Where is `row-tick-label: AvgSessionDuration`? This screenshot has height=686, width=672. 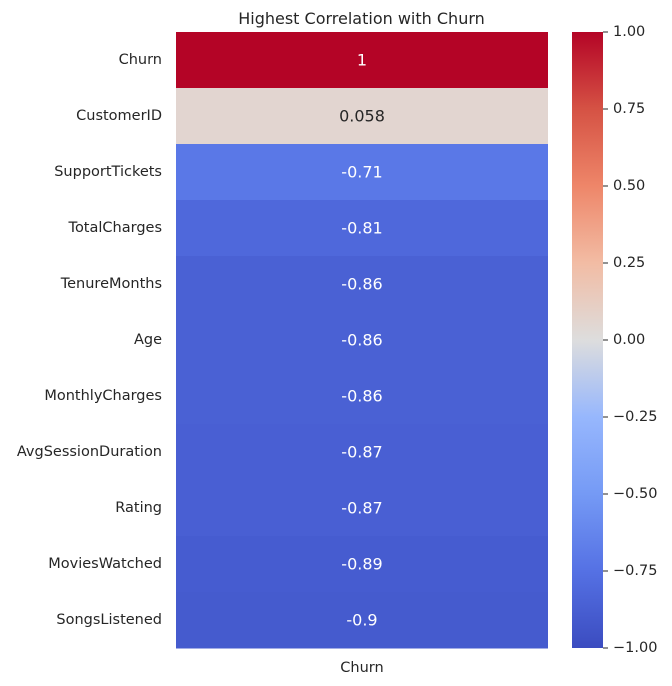 row-tick-label: AvgSessionDuration is located at coordinates (89, 452).